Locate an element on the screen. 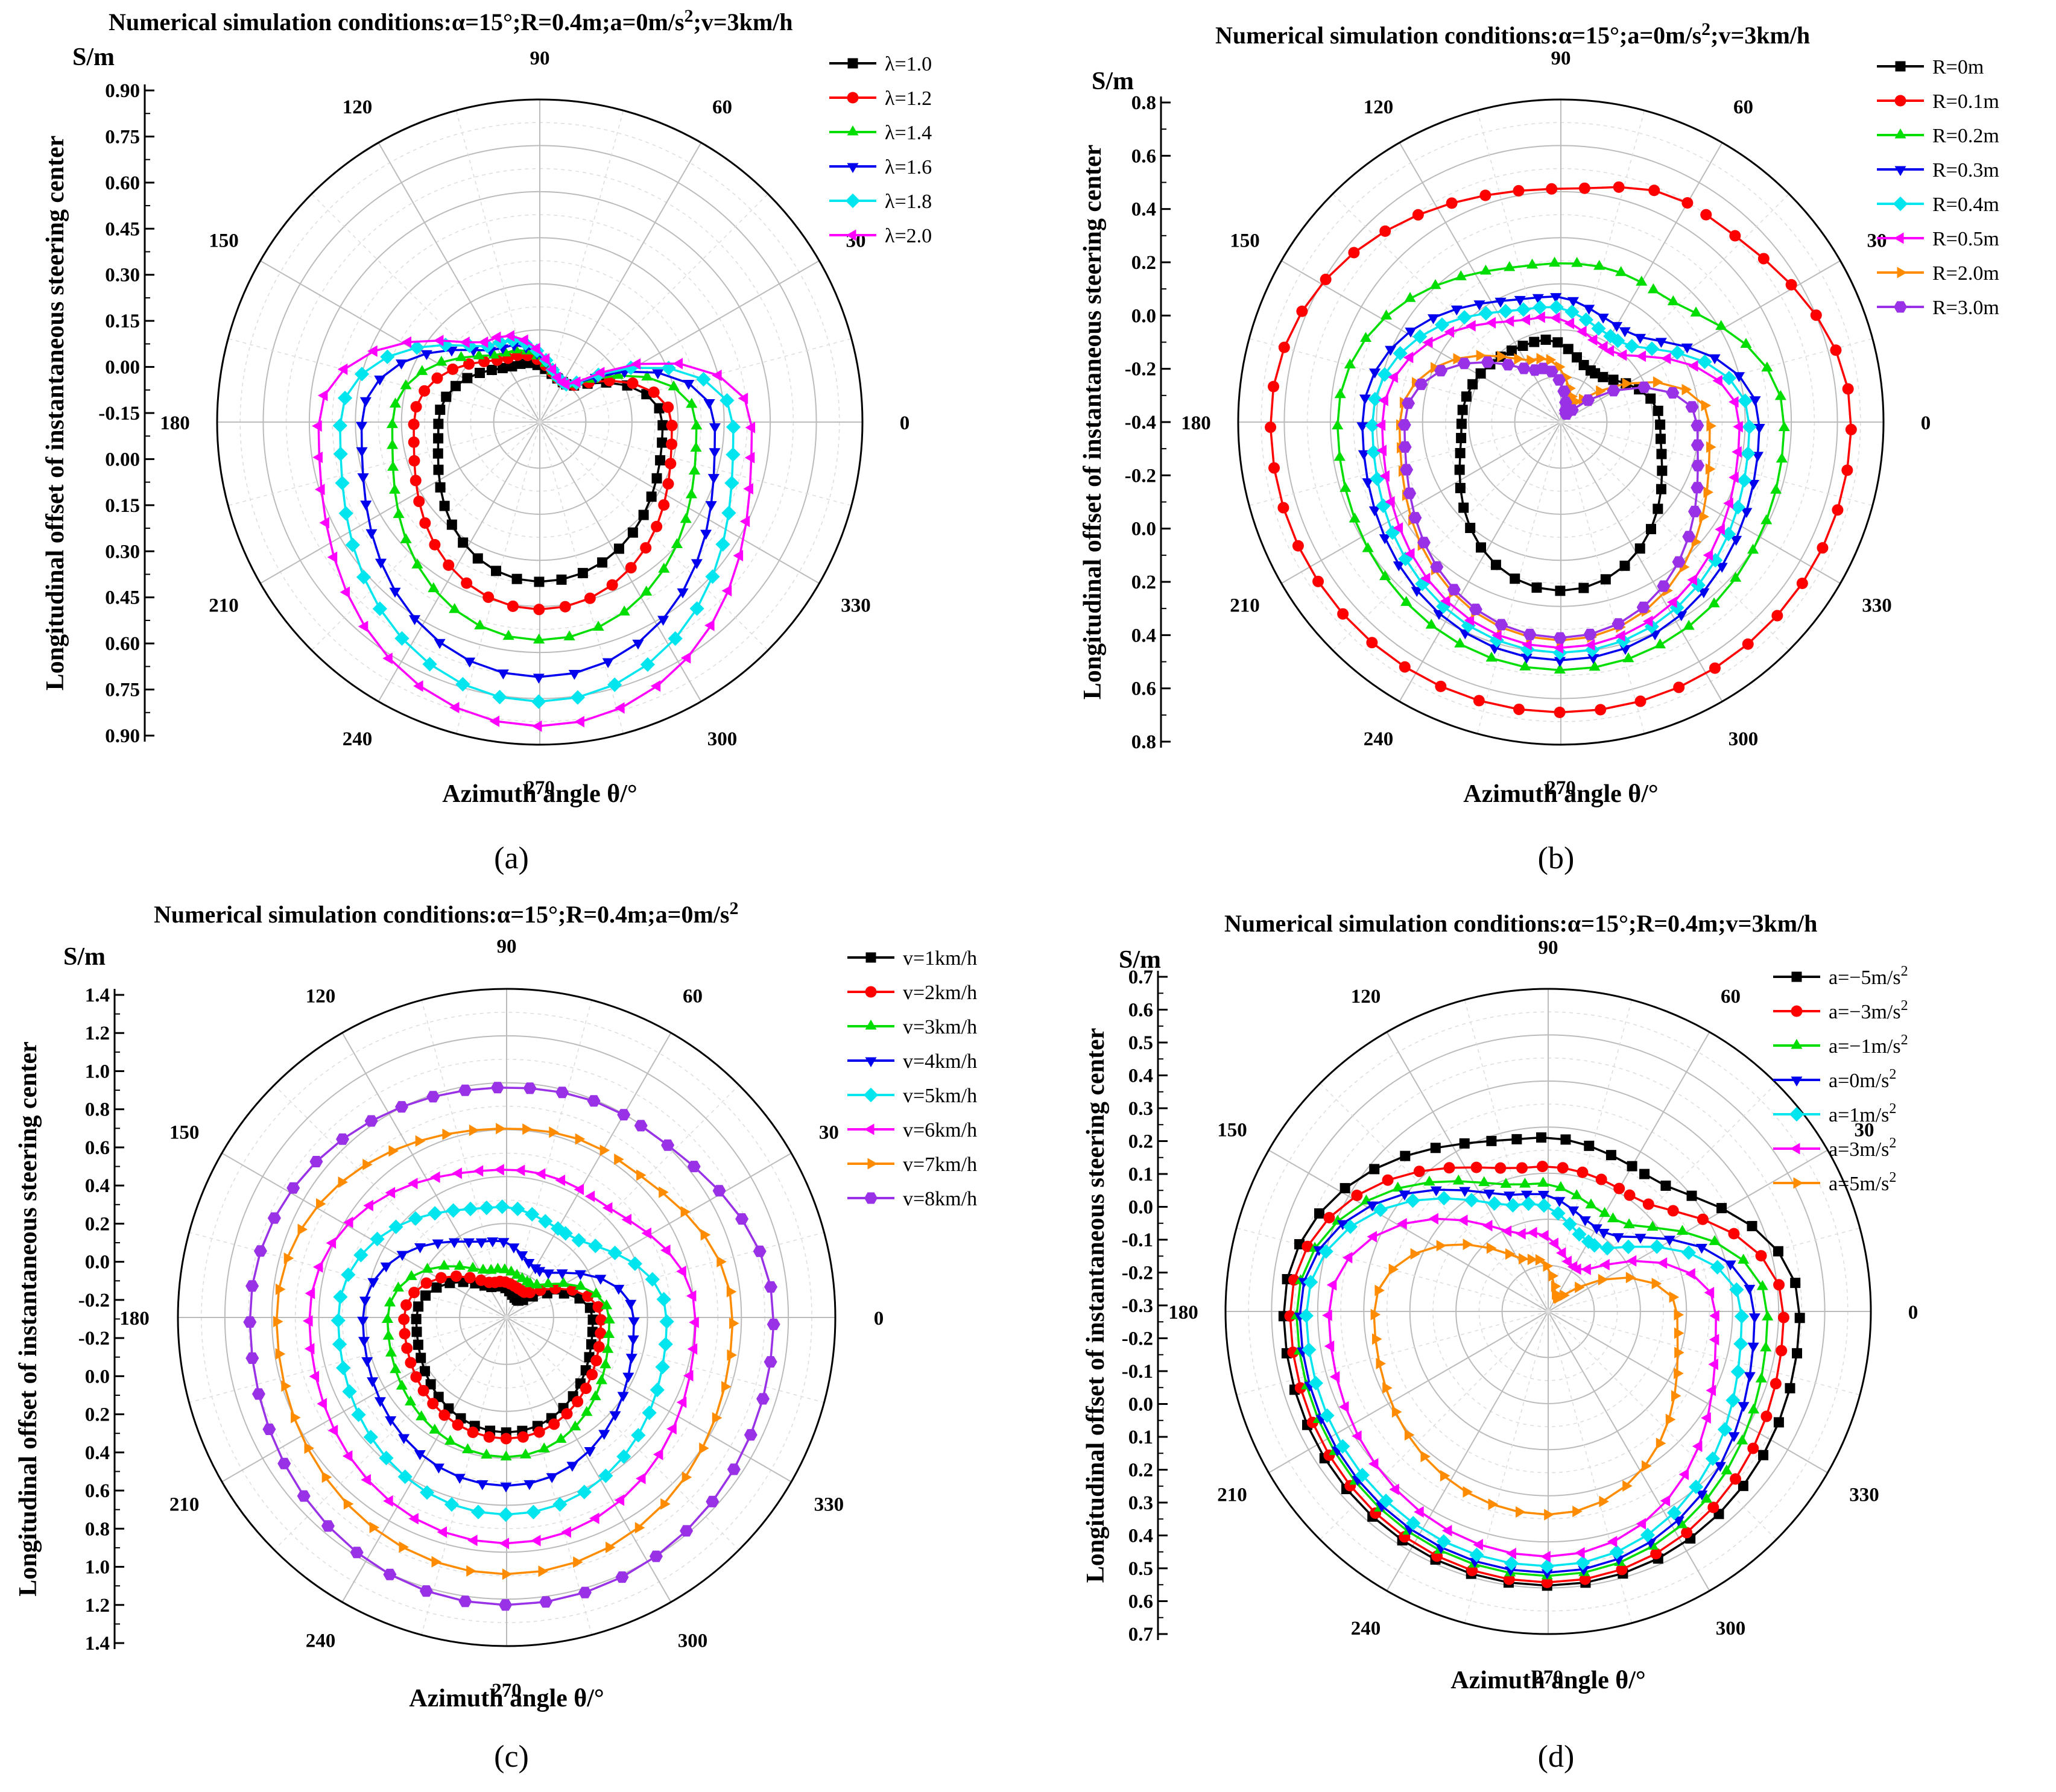 Image resolution: width=2056 pixels, height=1792 pixels. minor-grid-spoke is located at coordinates (384, 380).